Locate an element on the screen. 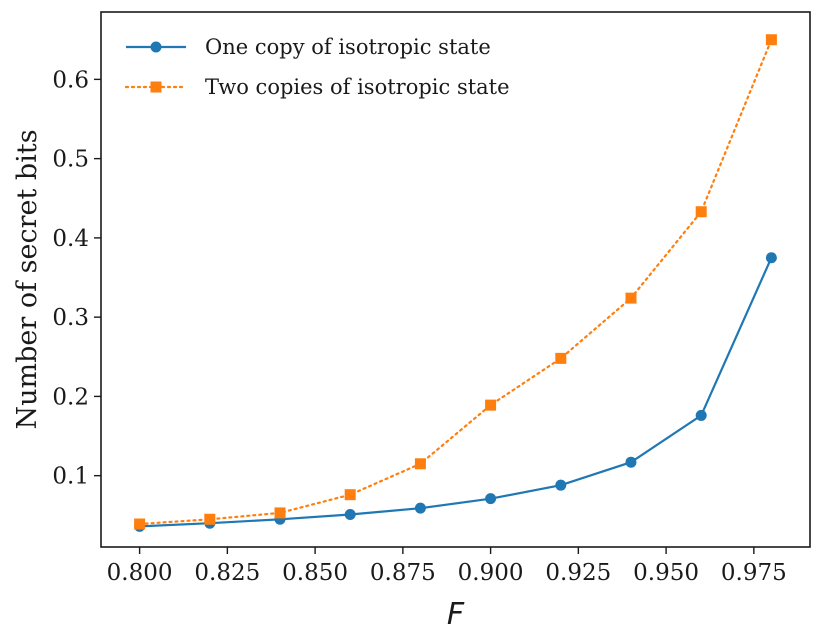 This screenshot has height=640, width=830. x-axis-title: F is located at coordinates (456, 614).